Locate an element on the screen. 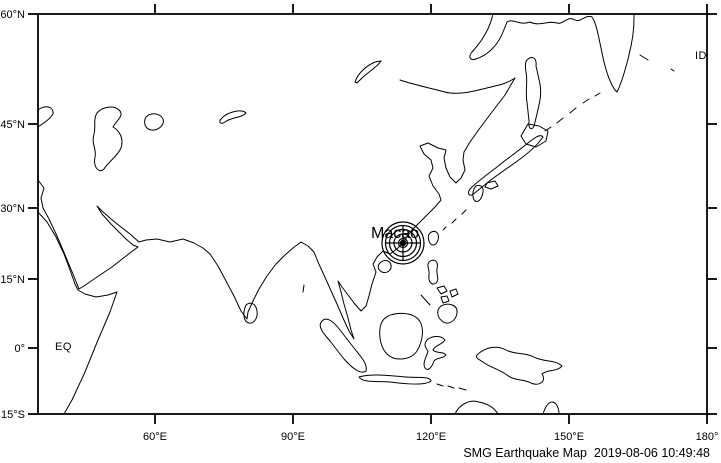  lon-label-180: 180° is located at coordinates (707, 437).